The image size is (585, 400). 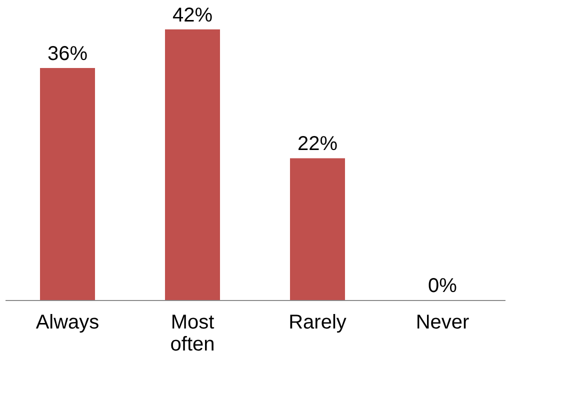 What do you see at coordinates (317, 144) in the screenshot?
I see `data-label: 22%` at bounding box center [317, 144].